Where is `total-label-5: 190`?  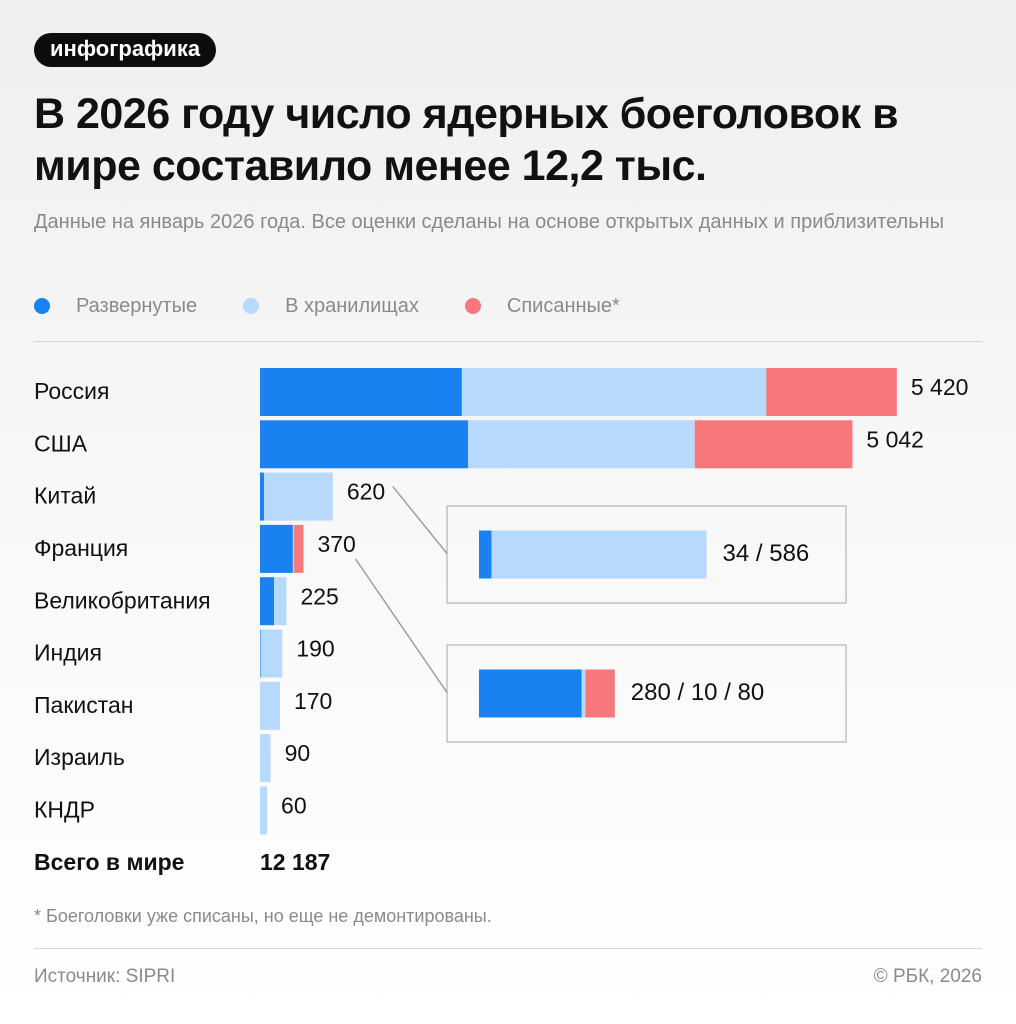
total-label-5: 190 is located at coordinates (315, 649).